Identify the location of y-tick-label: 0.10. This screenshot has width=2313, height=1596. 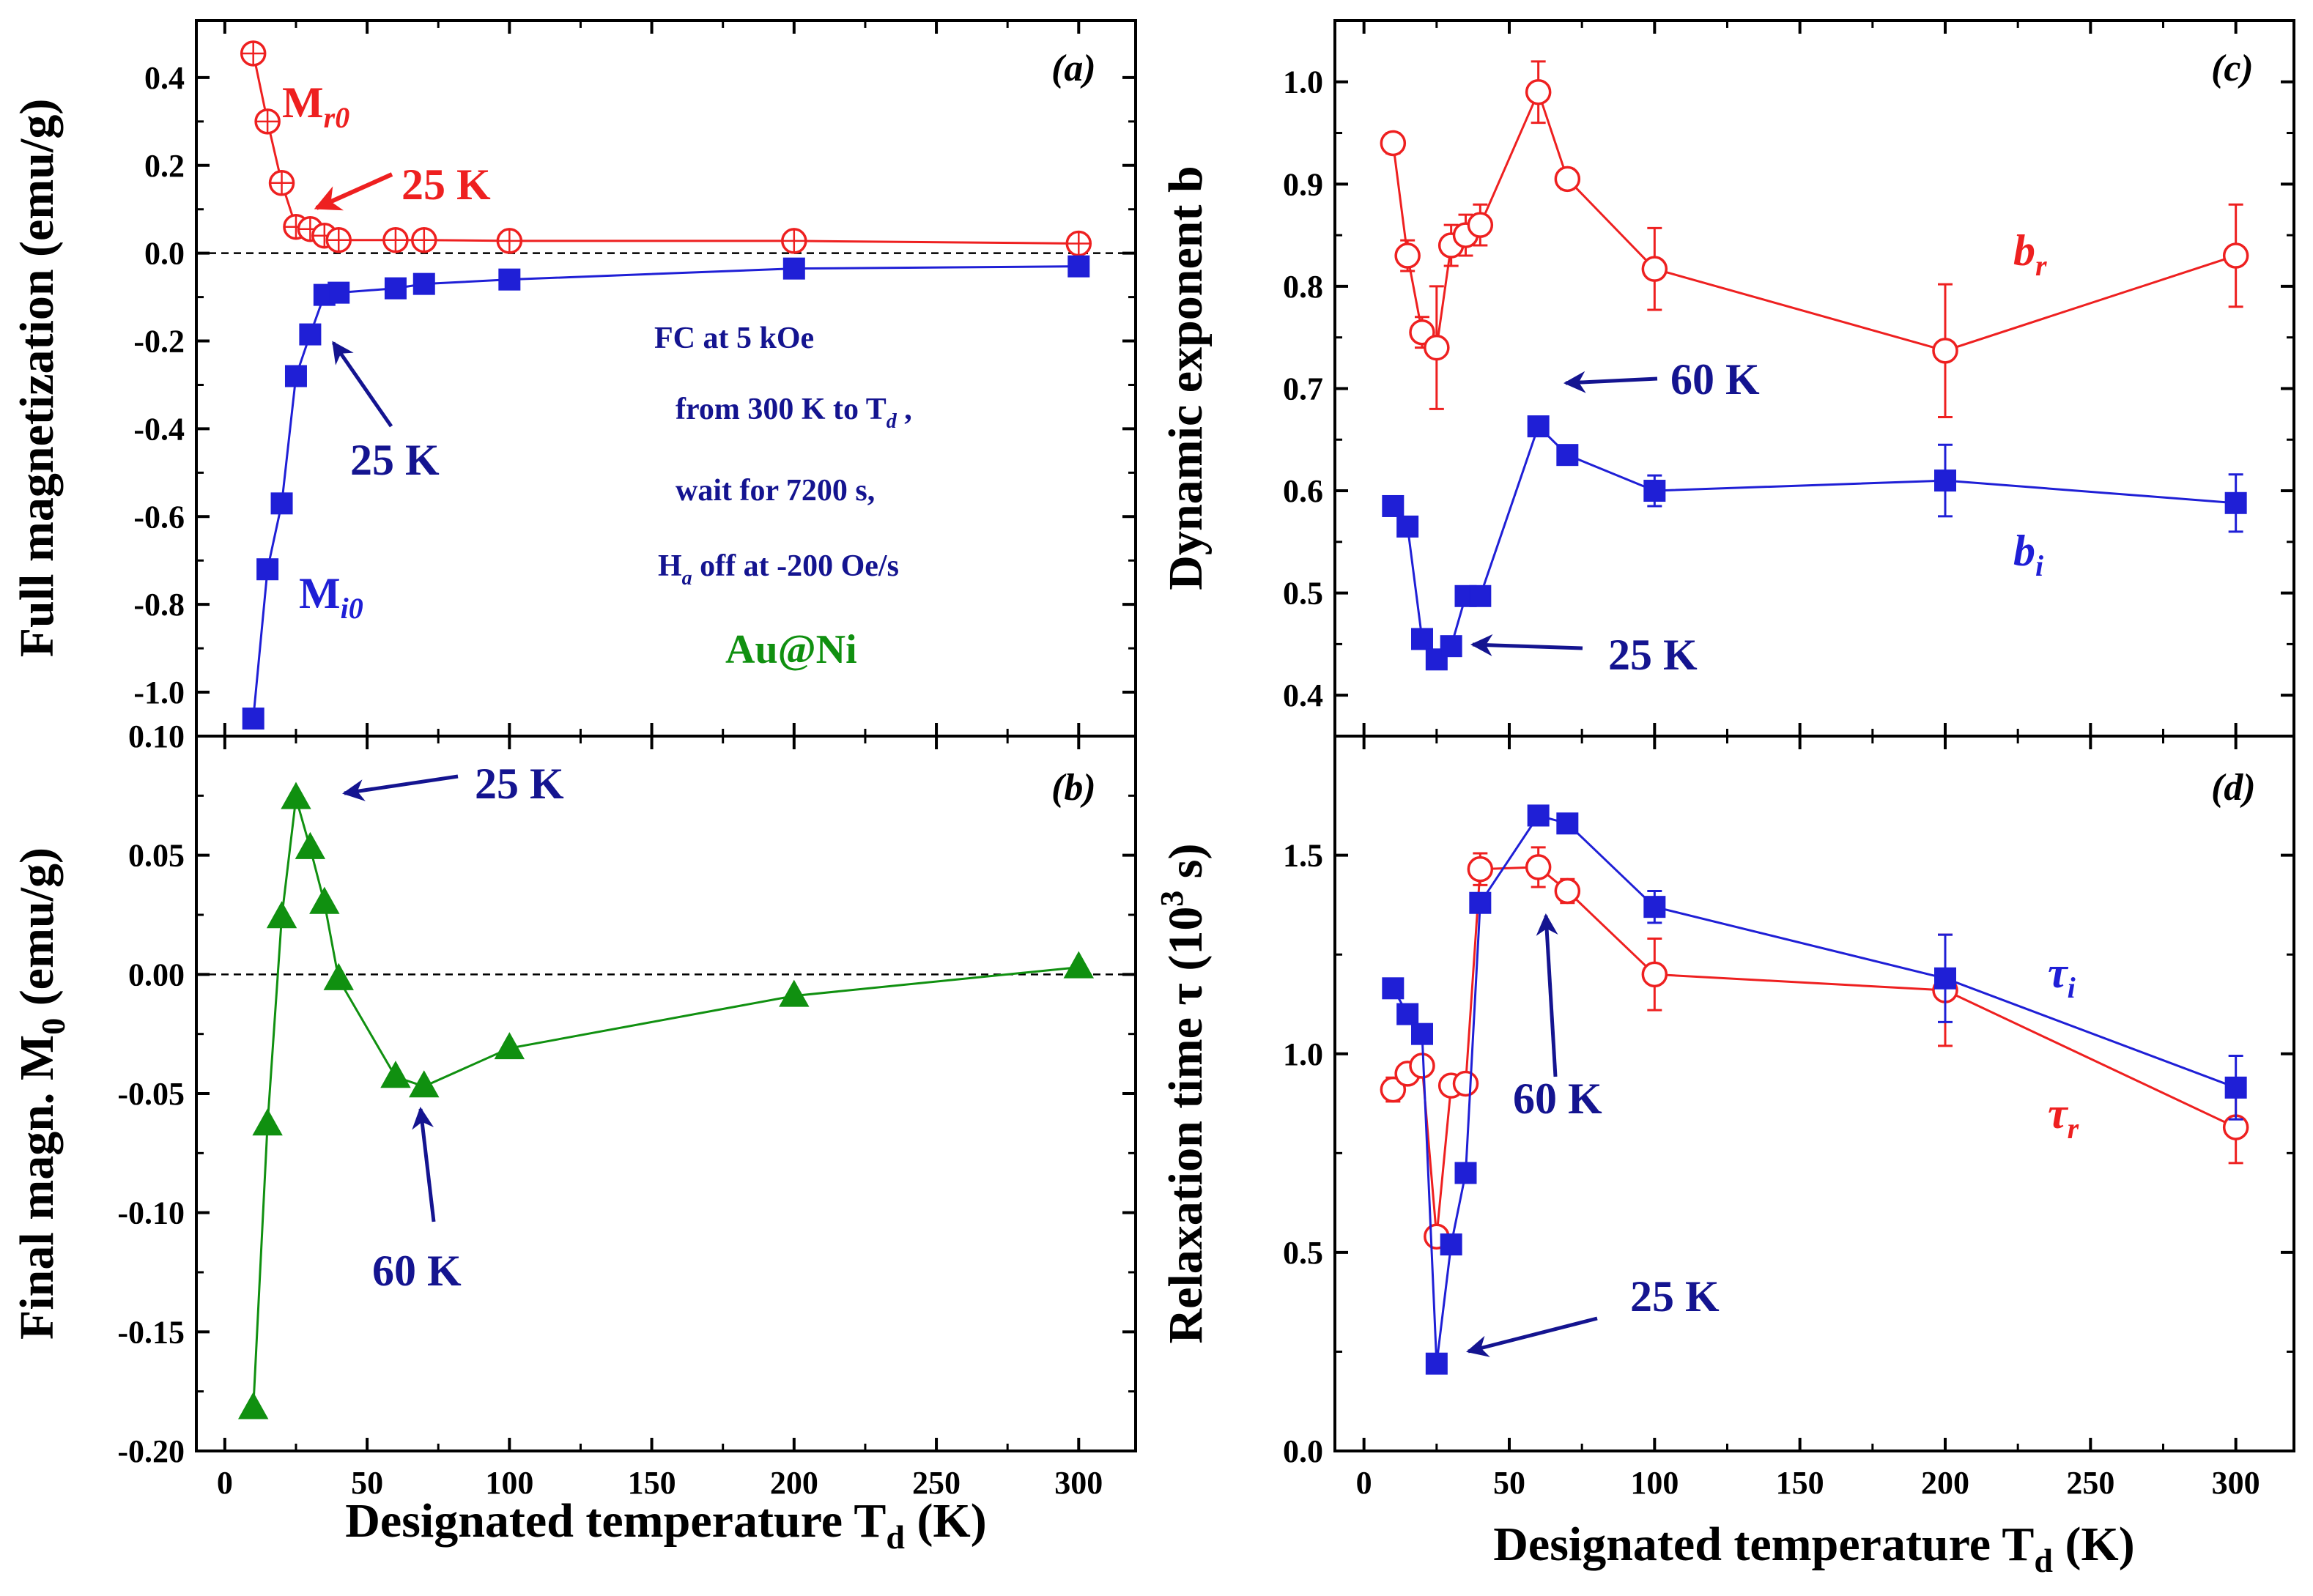
(156, 736).